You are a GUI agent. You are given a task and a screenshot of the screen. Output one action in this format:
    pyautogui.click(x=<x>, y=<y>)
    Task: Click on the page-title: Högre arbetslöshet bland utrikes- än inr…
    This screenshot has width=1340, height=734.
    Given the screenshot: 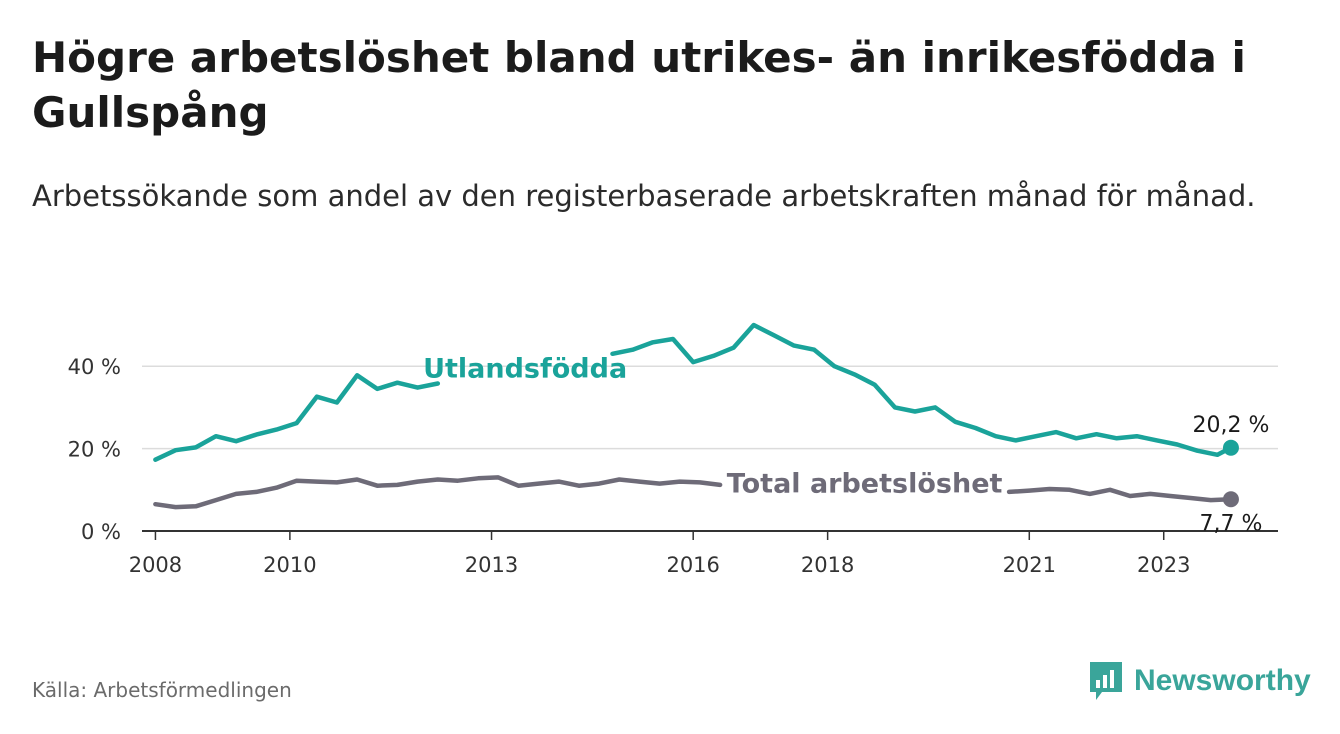 What is the action you would take?
    pyautogui.click(x=639, y=85)
    